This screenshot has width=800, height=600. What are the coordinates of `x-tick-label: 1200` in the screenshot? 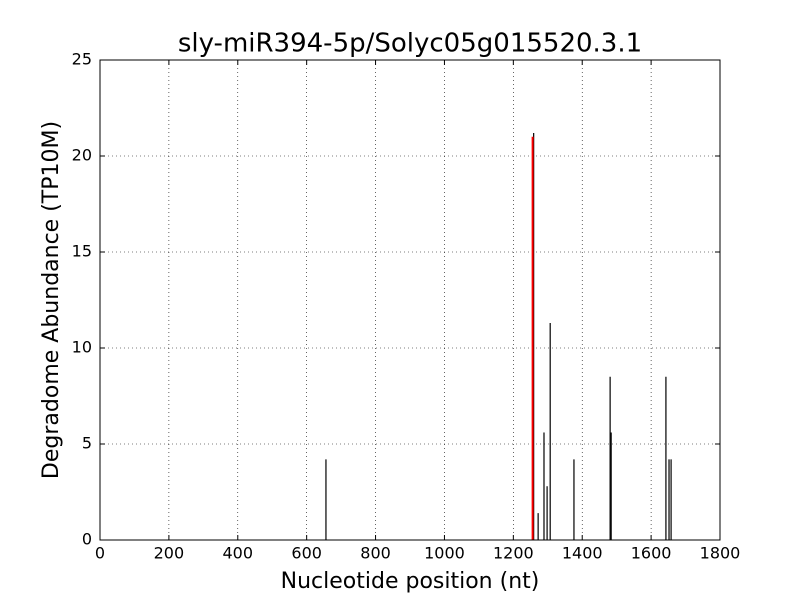 It's located at (513, 553).